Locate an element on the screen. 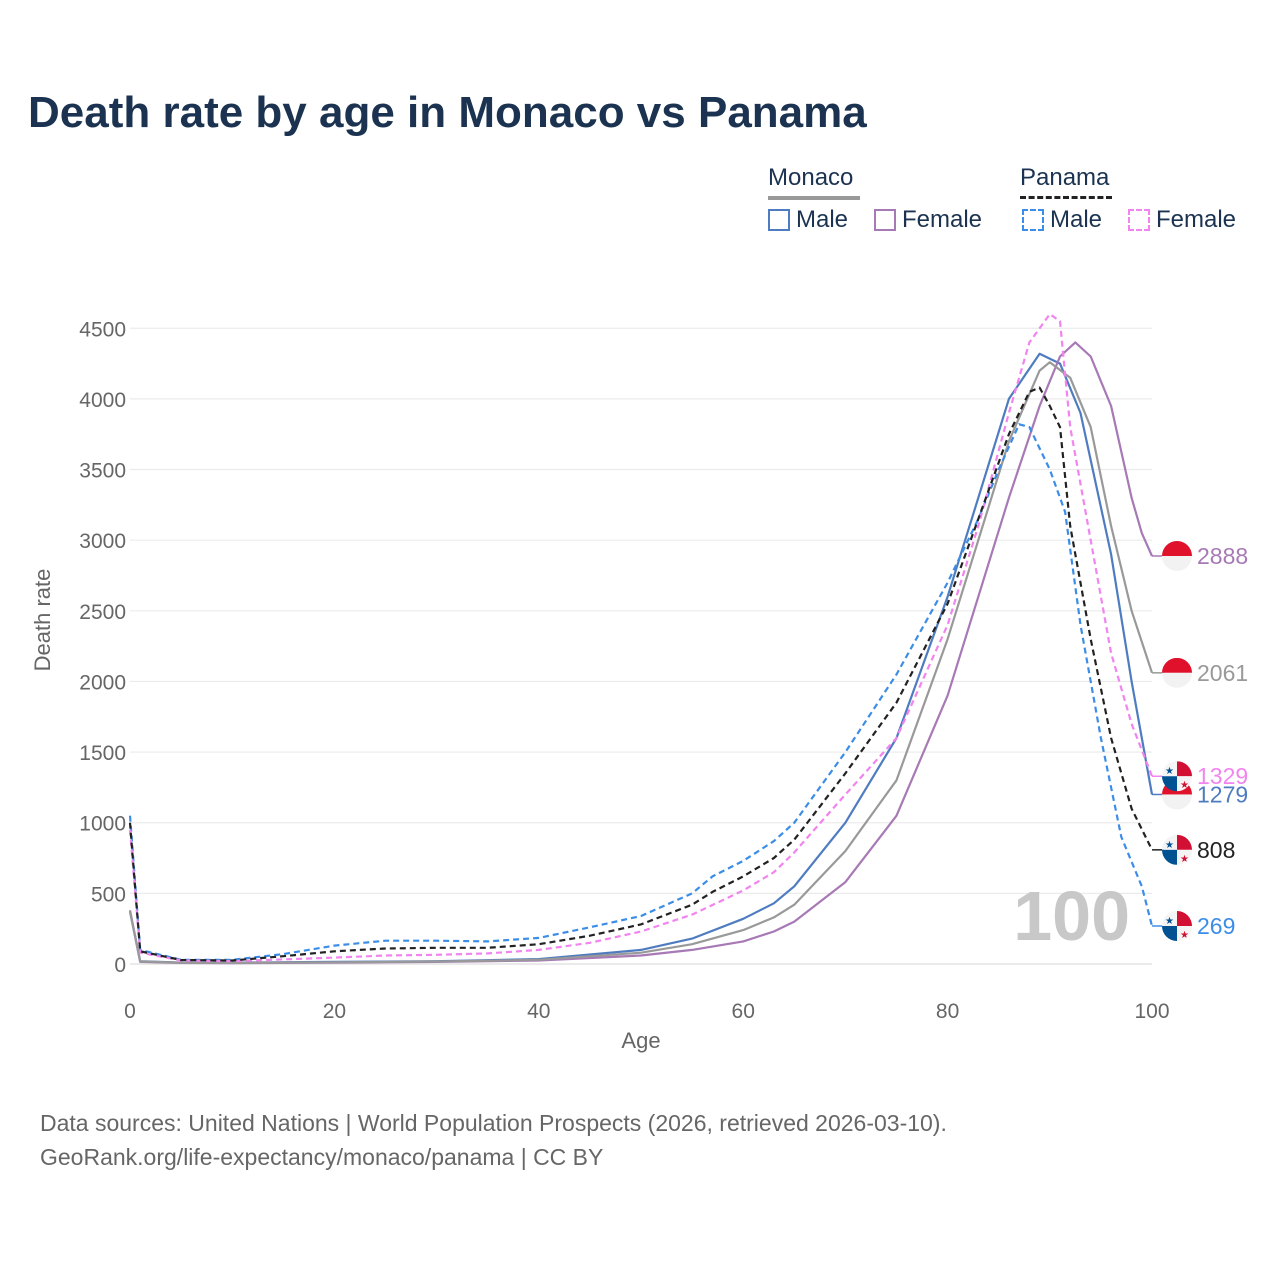 The height and width of the screenshot is (1280, 1280). y-axis-ticks: 0 500 1000 1500 2000 2500 3000 3500 4000 4500 is located at coordinates (102, 647).